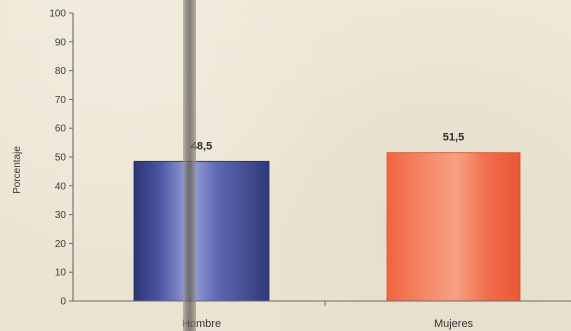 The width and height of the screenshot is (571, 331). I want to click on y-tick-label: 50, so click(61, 158).